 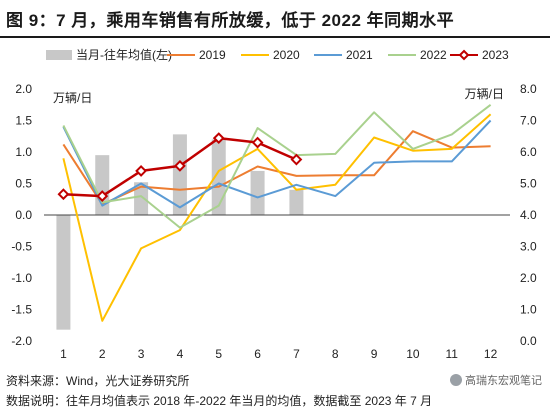 I want to click on legend-label: 2023, so click(x=495, y=55).